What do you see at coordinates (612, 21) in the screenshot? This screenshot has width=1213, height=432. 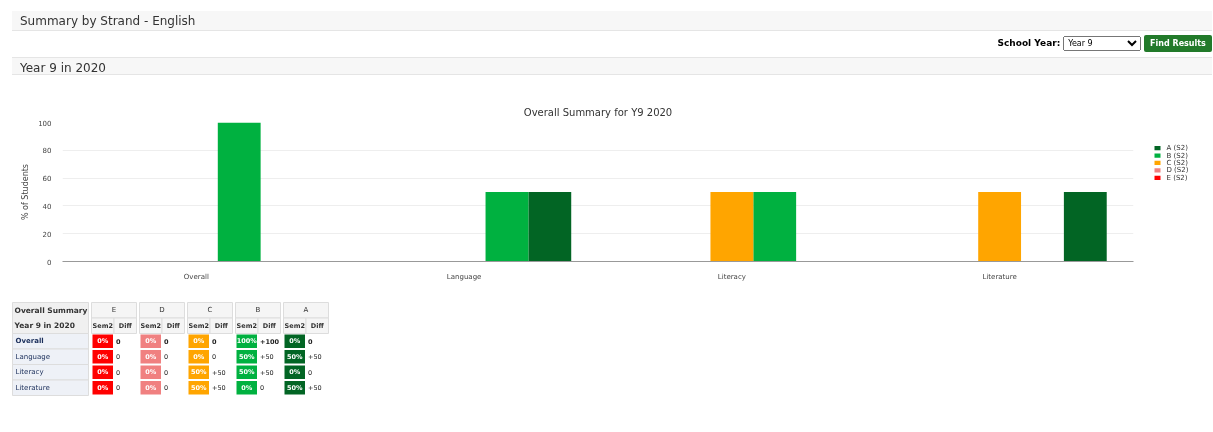 I see `text: Summary by Strand - English` at bounding box center [612, 21].